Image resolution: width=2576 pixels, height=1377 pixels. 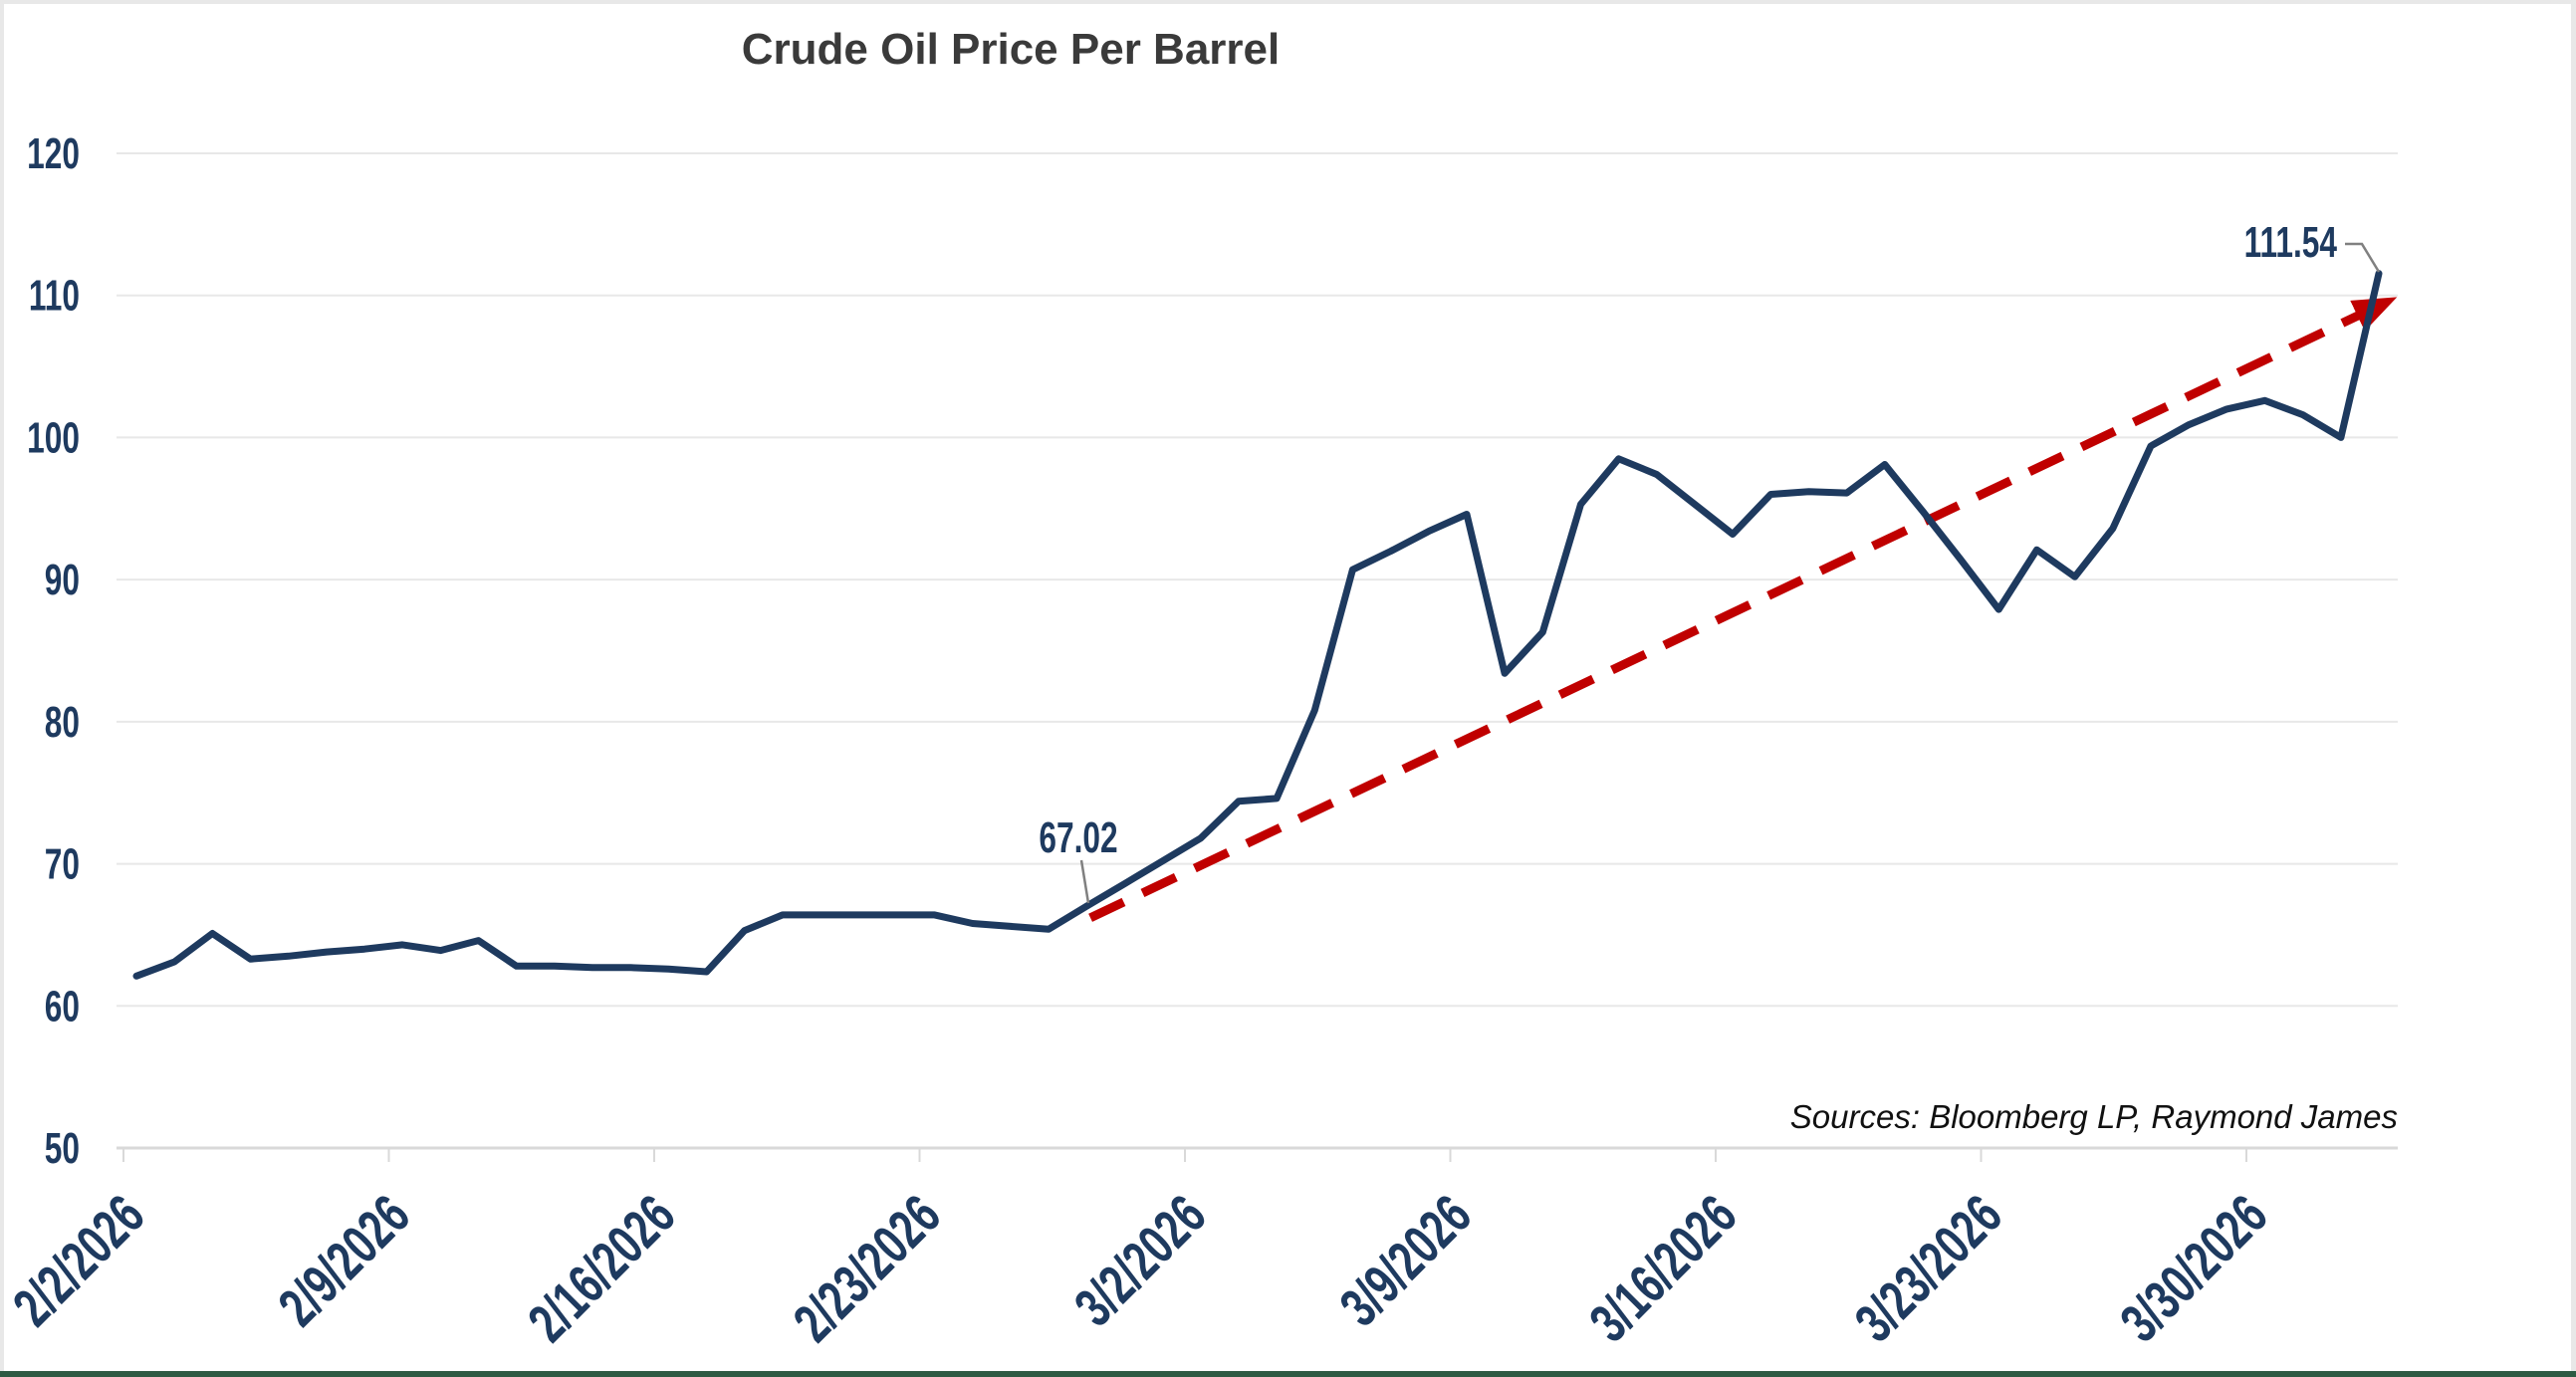 I want to click on x-axis-tick-label: 2/9/2026, so click(x=345, y=1261).